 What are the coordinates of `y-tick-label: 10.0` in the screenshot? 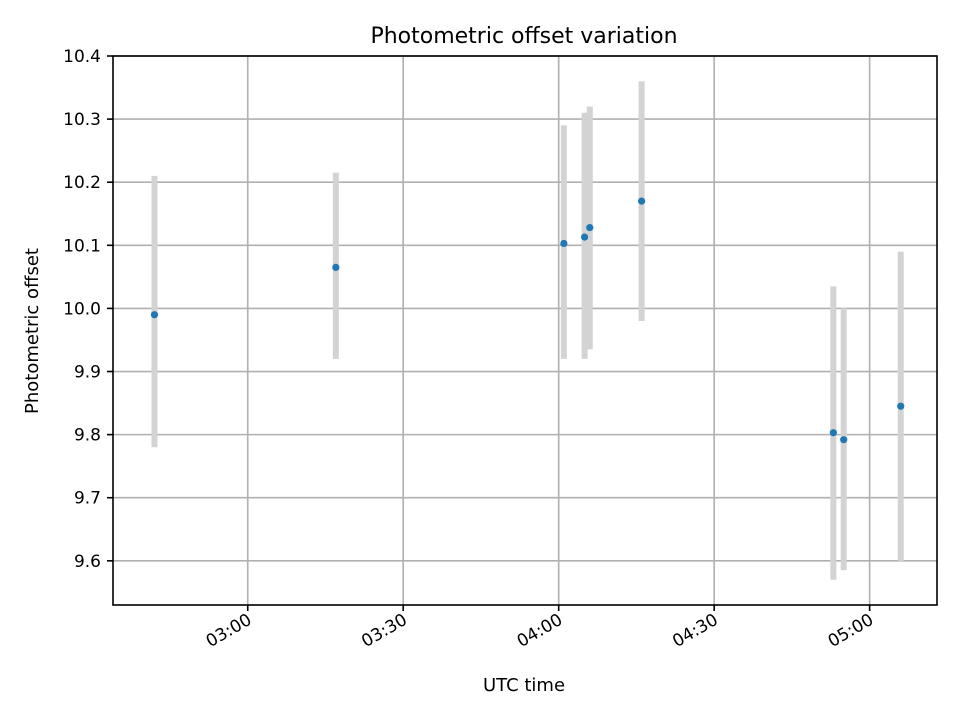 It's located at (82, 309).